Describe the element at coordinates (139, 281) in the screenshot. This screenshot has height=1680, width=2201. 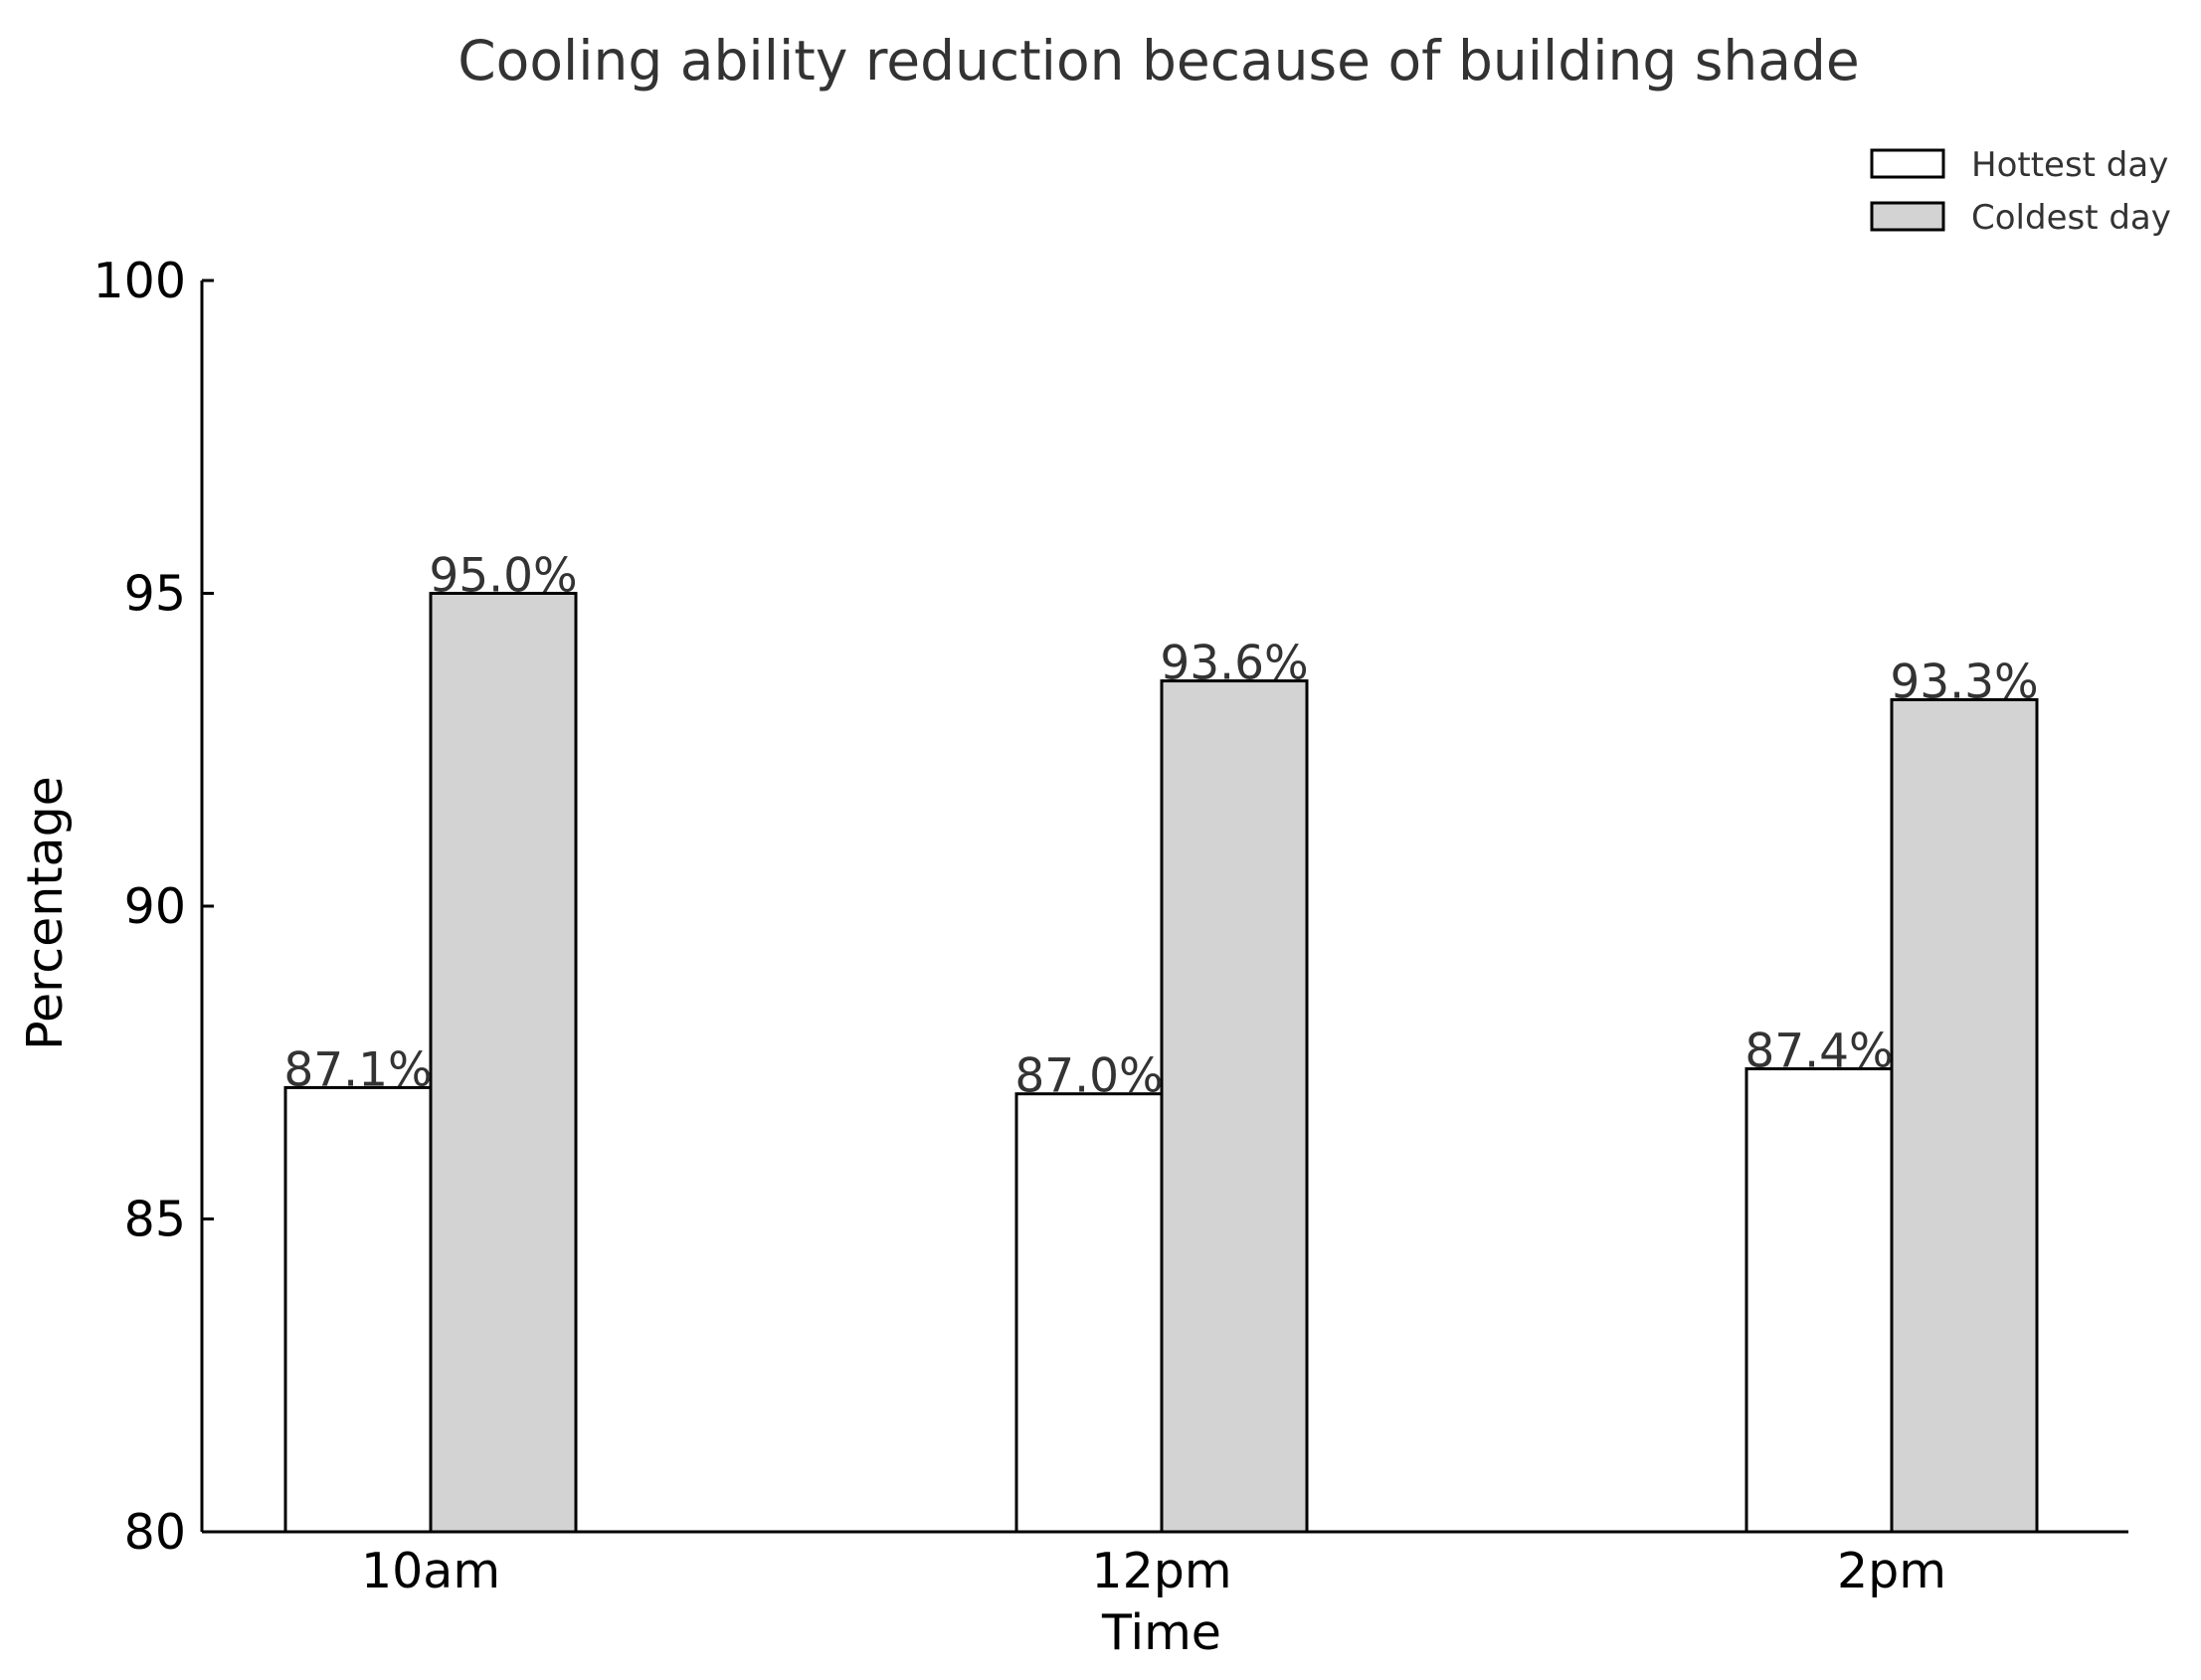
I see `y-tick-label: 100` at that location.